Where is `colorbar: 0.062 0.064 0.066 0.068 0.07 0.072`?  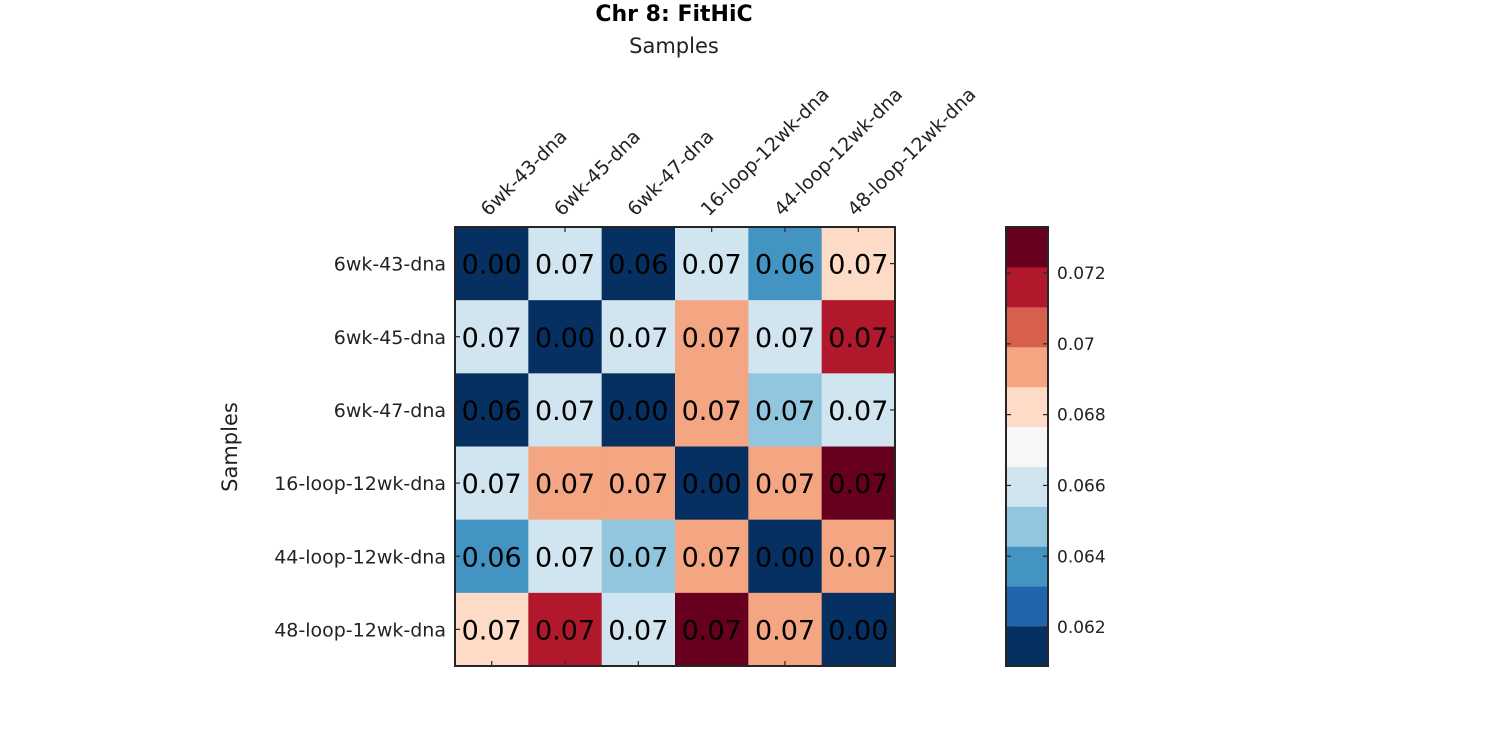
colorbar: 0.062 0.064 0.066 0.068 0.07 0.072 is located at coordinates (1055, 446).